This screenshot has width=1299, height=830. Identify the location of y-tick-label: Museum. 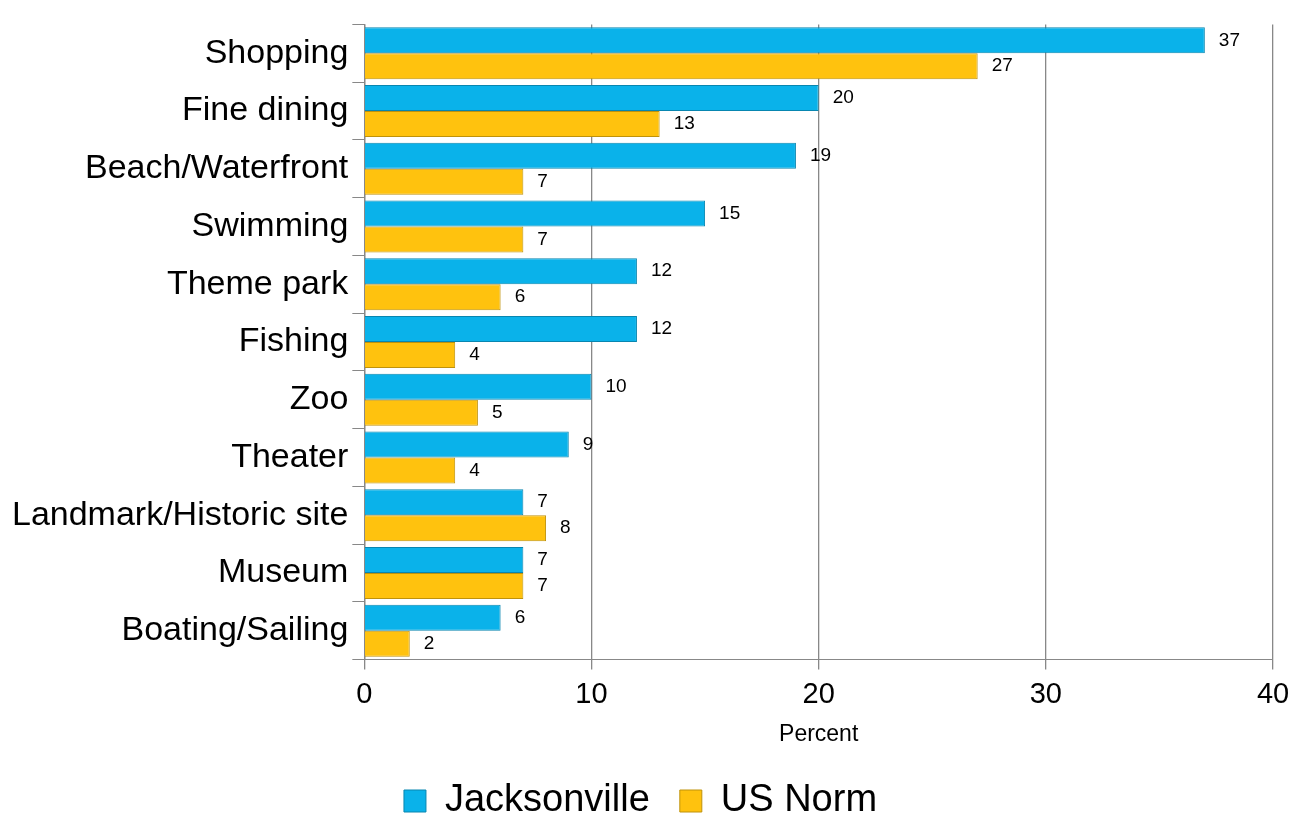
(283, 570).